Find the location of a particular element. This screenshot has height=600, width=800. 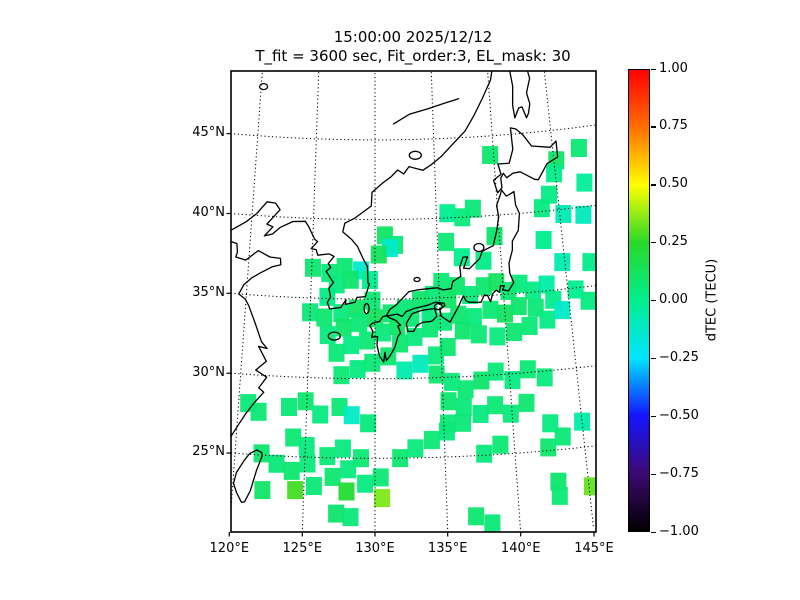

coastline-china_south is located at coordinates (256, 339).